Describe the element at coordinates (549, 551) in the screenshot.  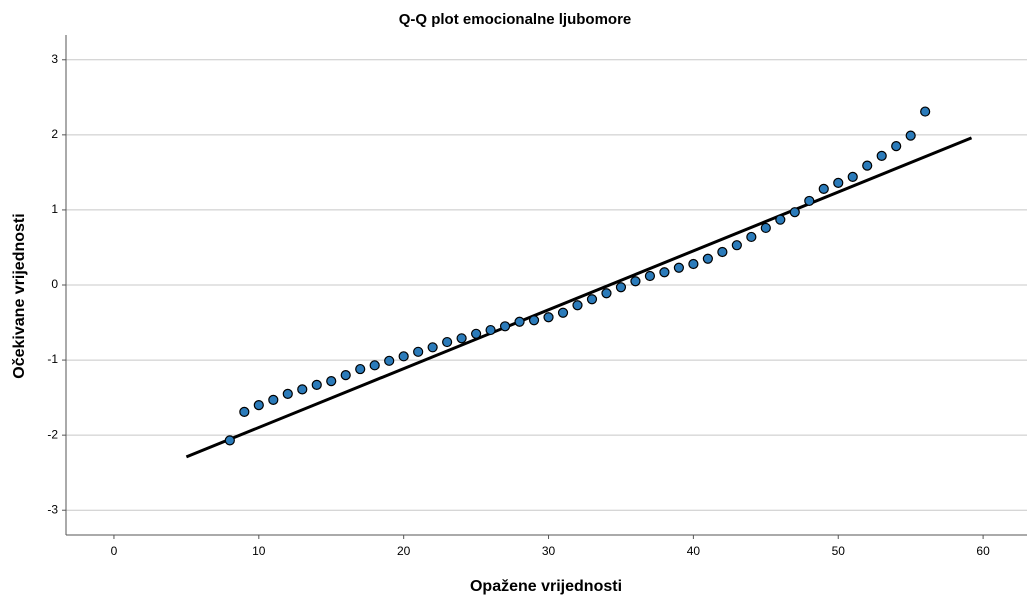
I see `x-tick-label: 30` at that location.